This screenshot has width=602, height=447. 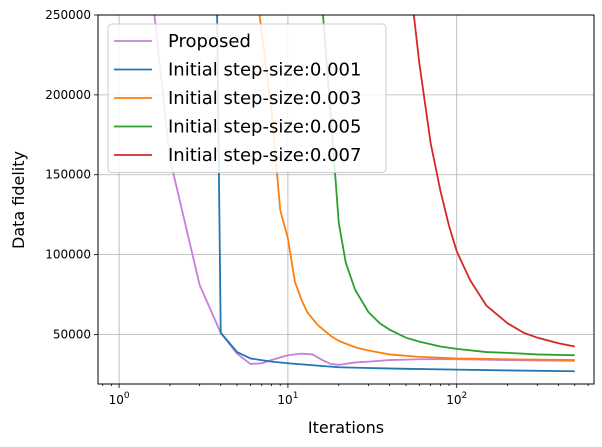 What do you see at coordinates (264, 127) in the screenshot?
I see `legend-label-3: Initial step-size:0.005` at bounding box center [264, 127].